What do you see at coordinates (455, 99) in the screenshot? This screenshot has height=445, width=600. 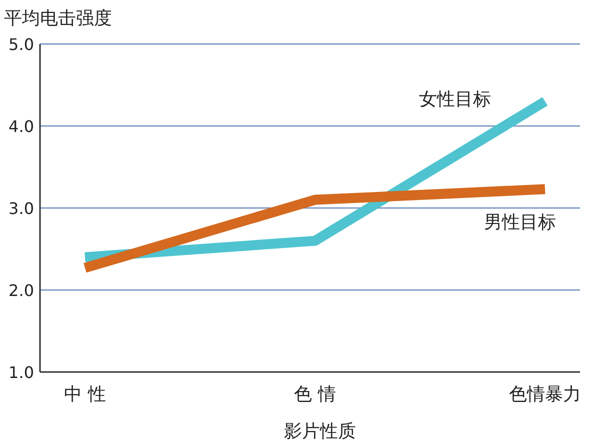 I see `series-label: 女性目标` at bounding box center [455, 99].